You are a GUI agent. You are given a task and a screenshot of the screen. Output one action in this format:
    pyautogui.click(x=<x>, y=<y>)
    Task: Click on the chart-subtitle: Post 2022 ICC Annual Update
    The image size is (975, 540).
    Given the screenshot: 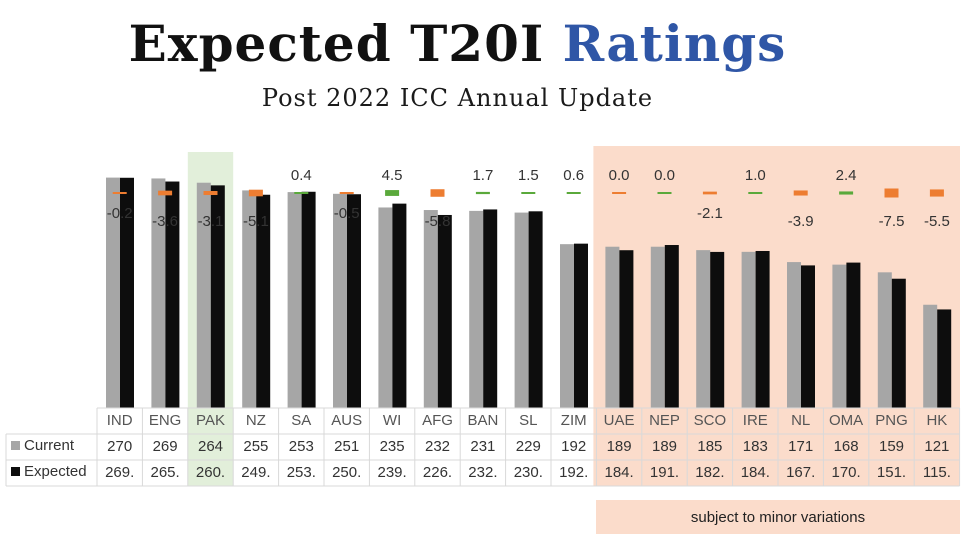 What is the action you would take?
    pyautogui.click(x=457, y=98)
    